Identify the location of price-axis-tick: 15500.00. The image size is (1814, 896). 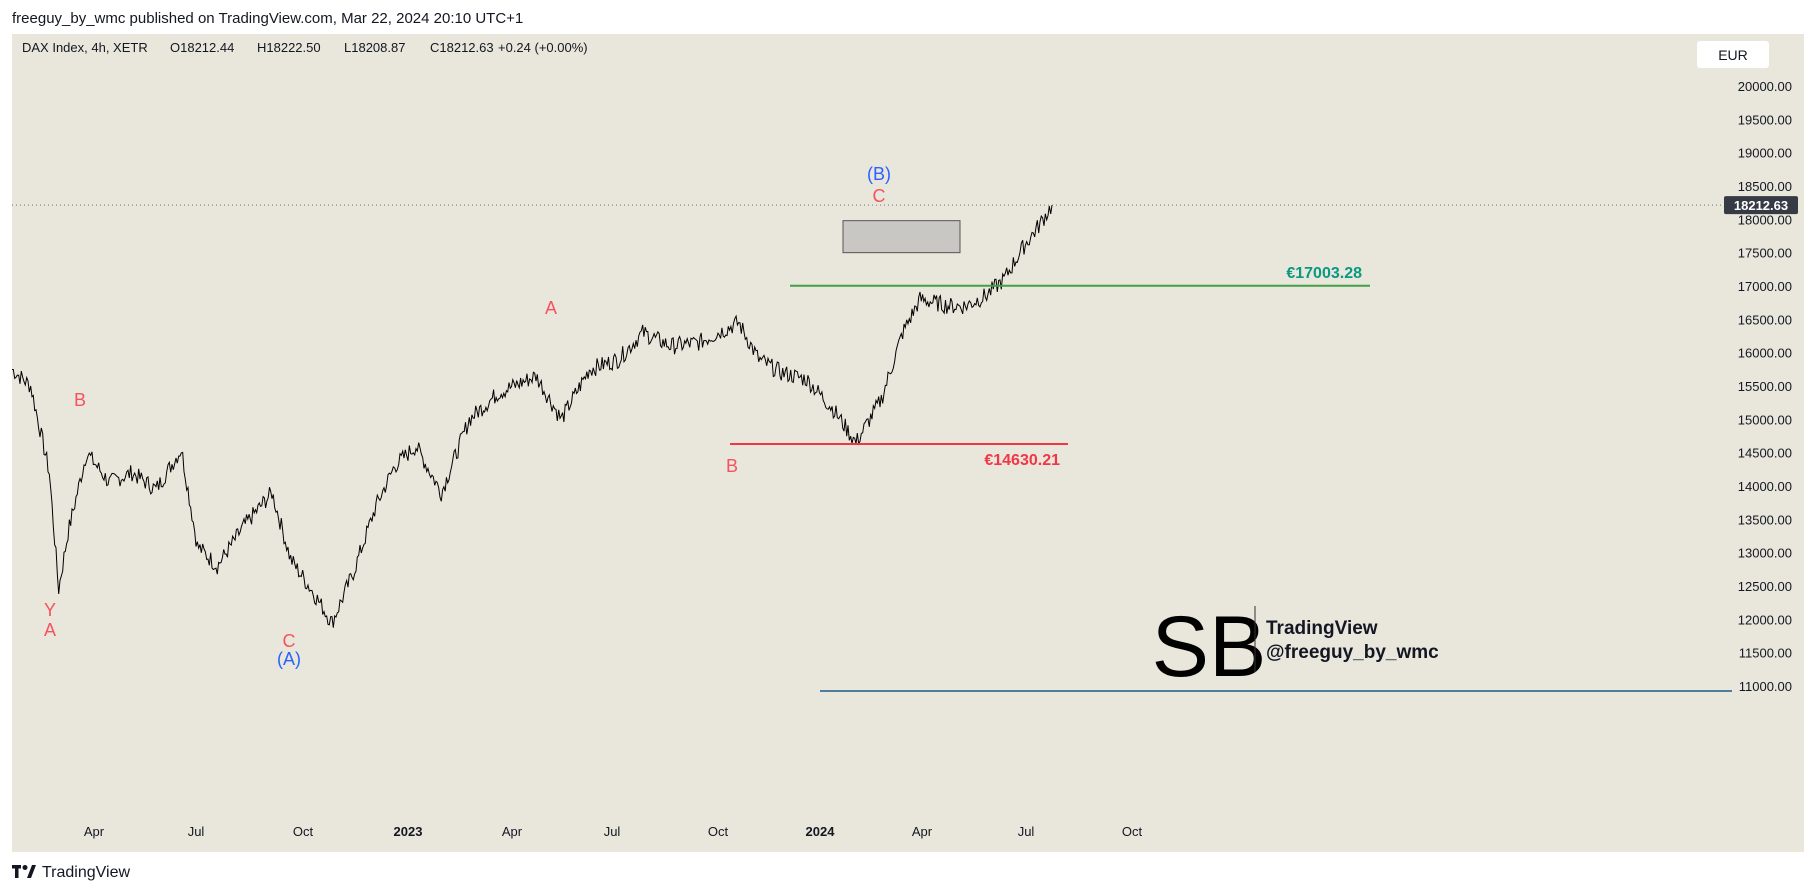
(1765, 386).